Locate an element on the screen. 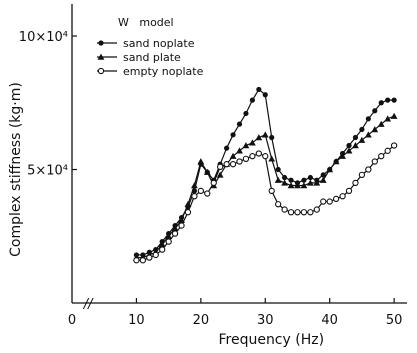 Image resolution: width=417 pixels, height=353 pixels. legend-label: empty noplate is located at coordinates (163, 71).